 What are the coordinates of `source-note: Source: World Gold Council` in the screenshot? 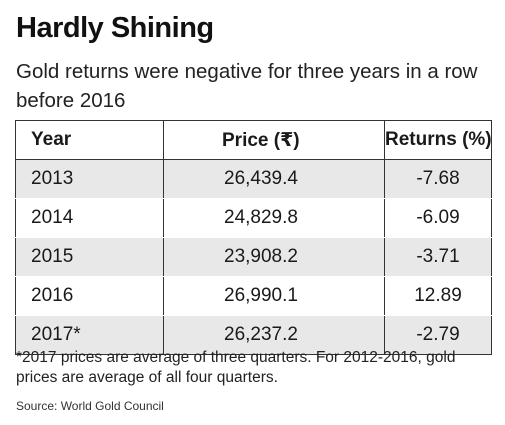 It's located at (90, 406).